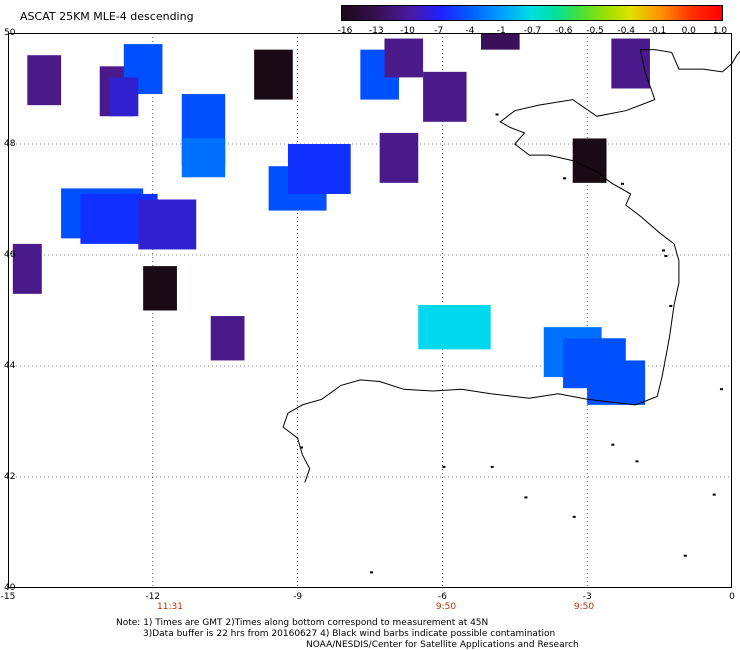 Image resolution: width=740 pixels, height=650 pixels. Describe the element at coordinates (720, 31) in the screenshot. I see `colorbar-tick-label: 1.0` at that location.